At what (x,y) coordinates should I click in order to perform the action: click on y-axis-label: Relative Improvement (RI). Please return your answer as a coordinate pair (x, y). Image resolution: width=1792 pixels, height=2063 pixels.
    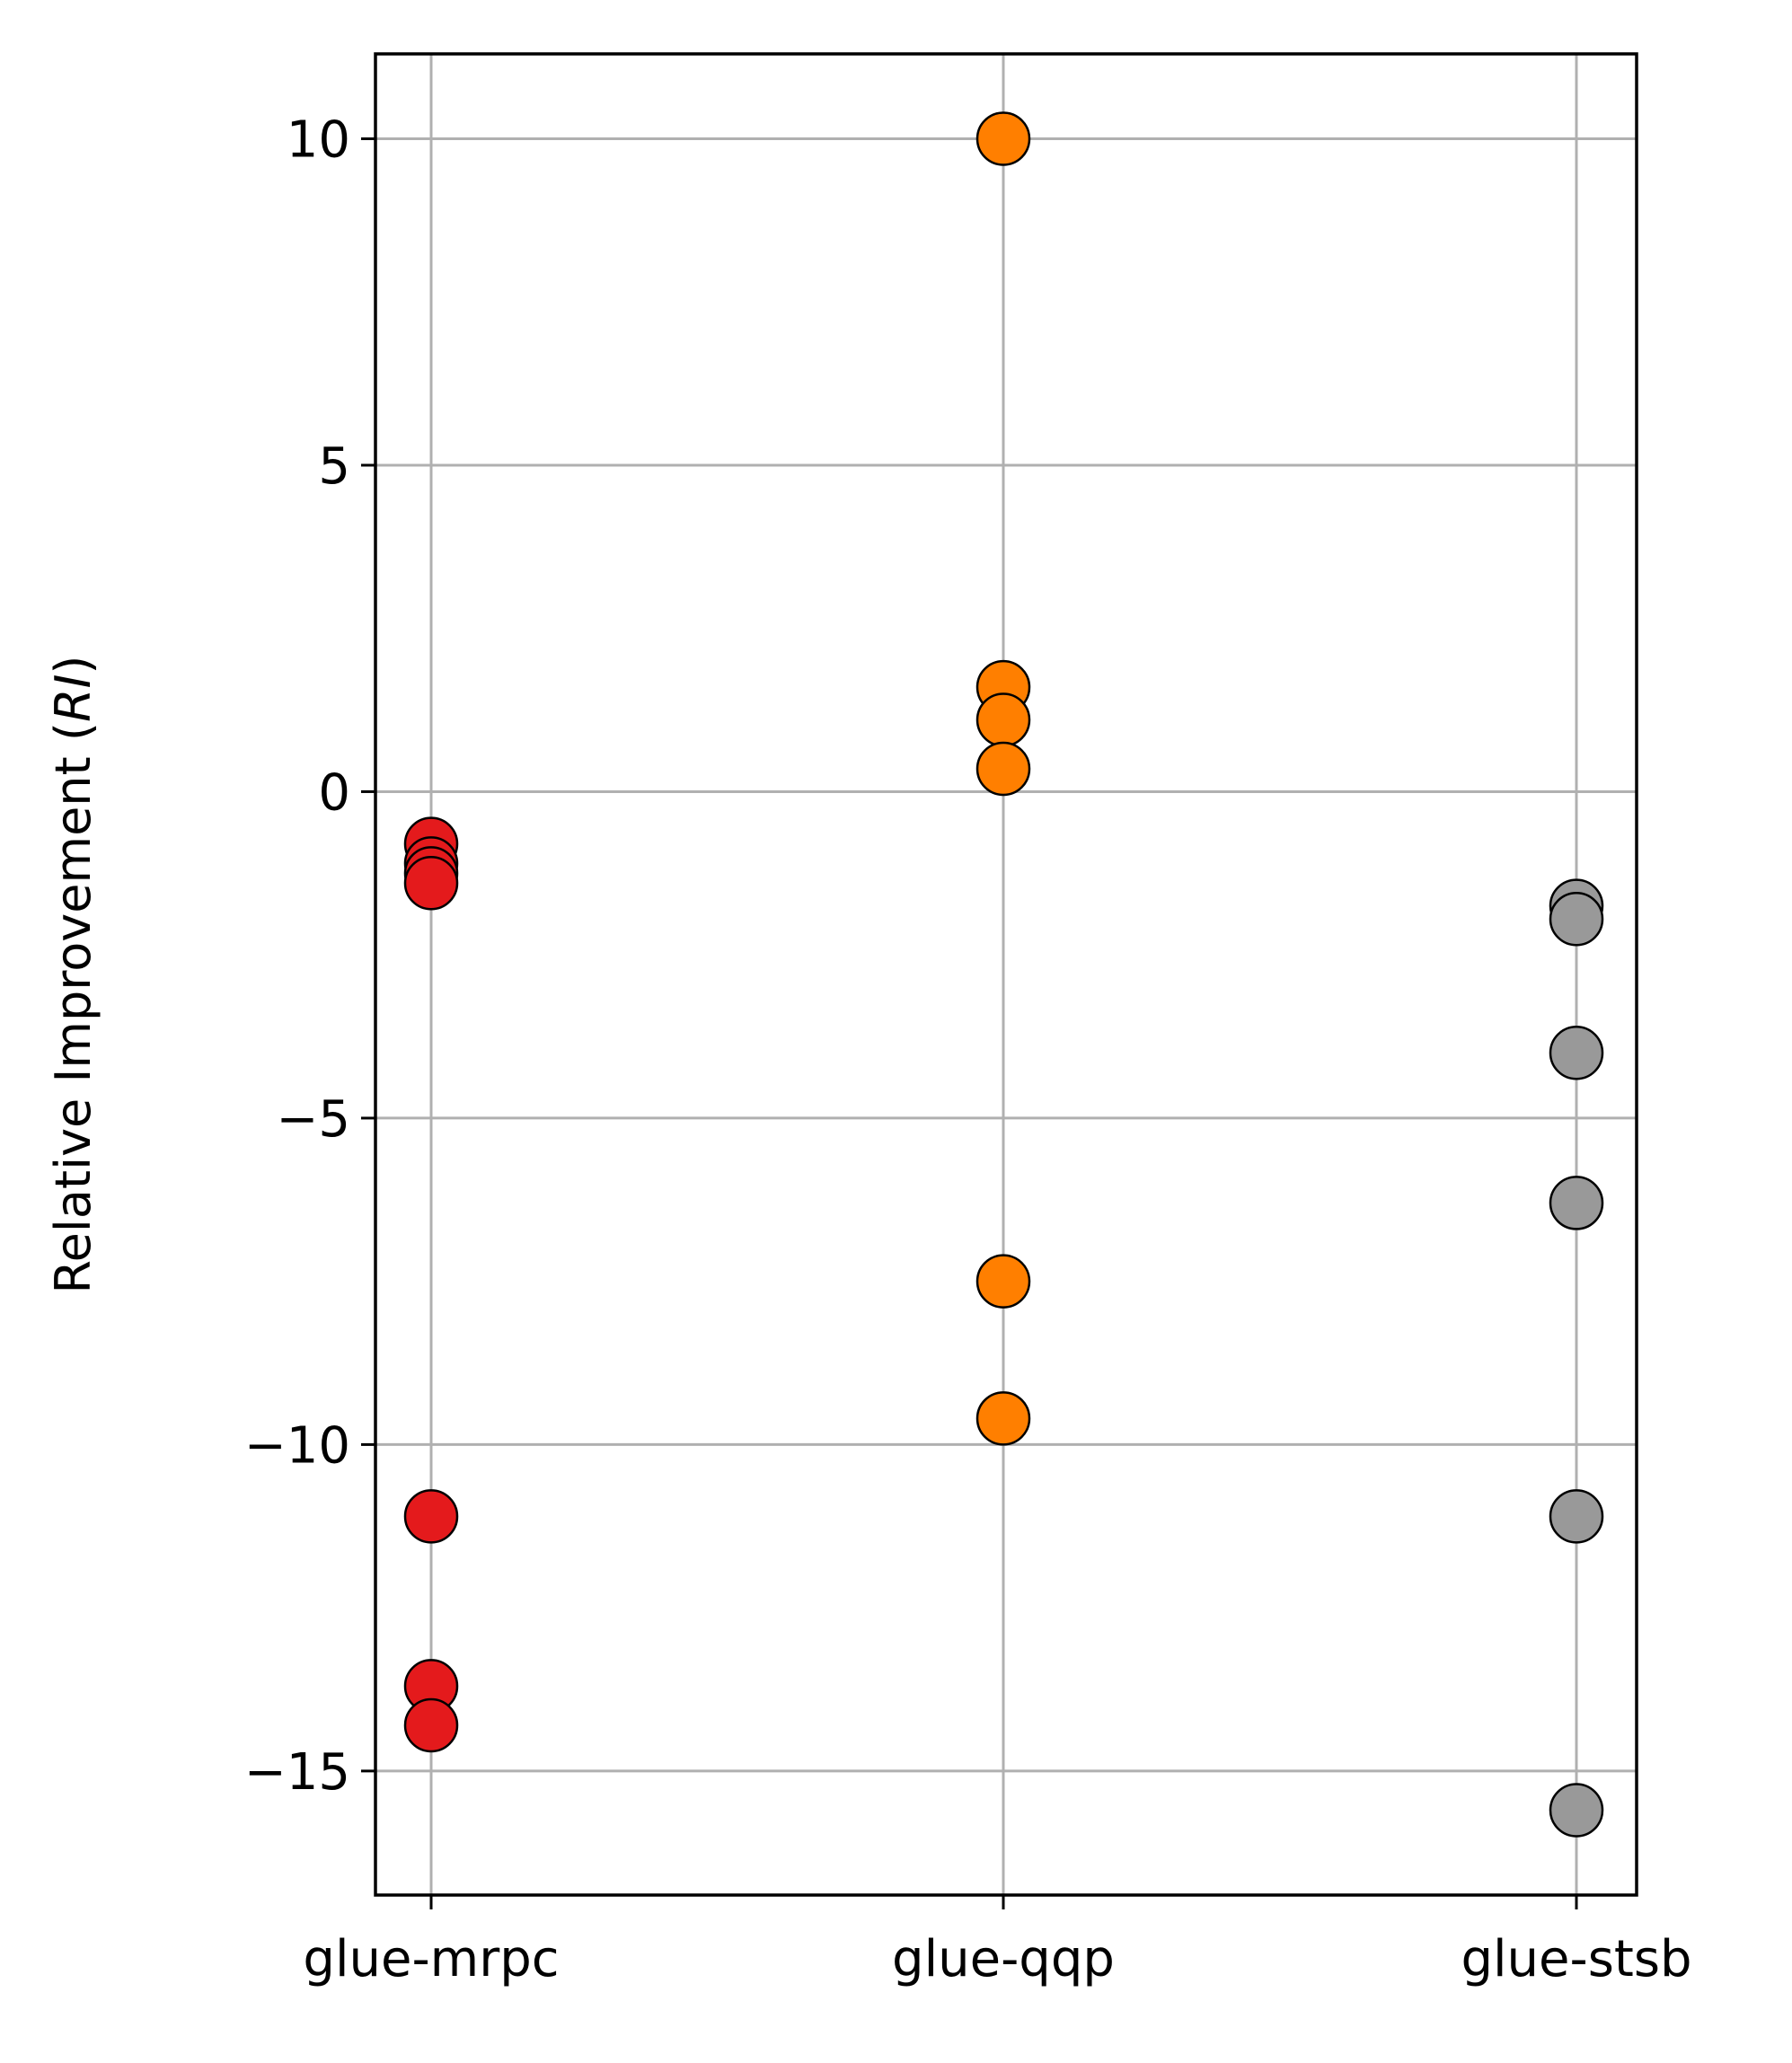
    Looking at the image, I should click on (73, 975).